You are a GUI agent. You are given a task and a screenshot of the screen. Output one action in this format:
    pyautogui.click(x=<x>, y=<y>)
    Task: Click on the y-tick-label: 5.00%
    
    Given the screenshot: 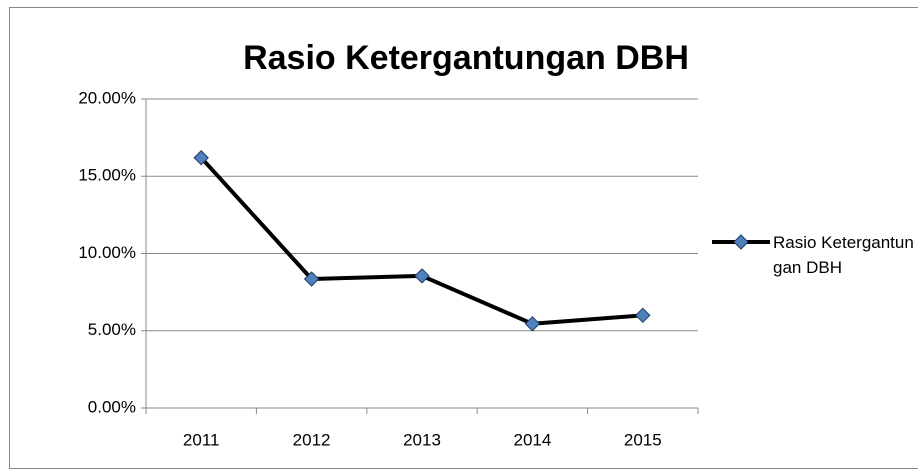 What is the action you would take?
    pyautogui.click(x=112, y=329)
    